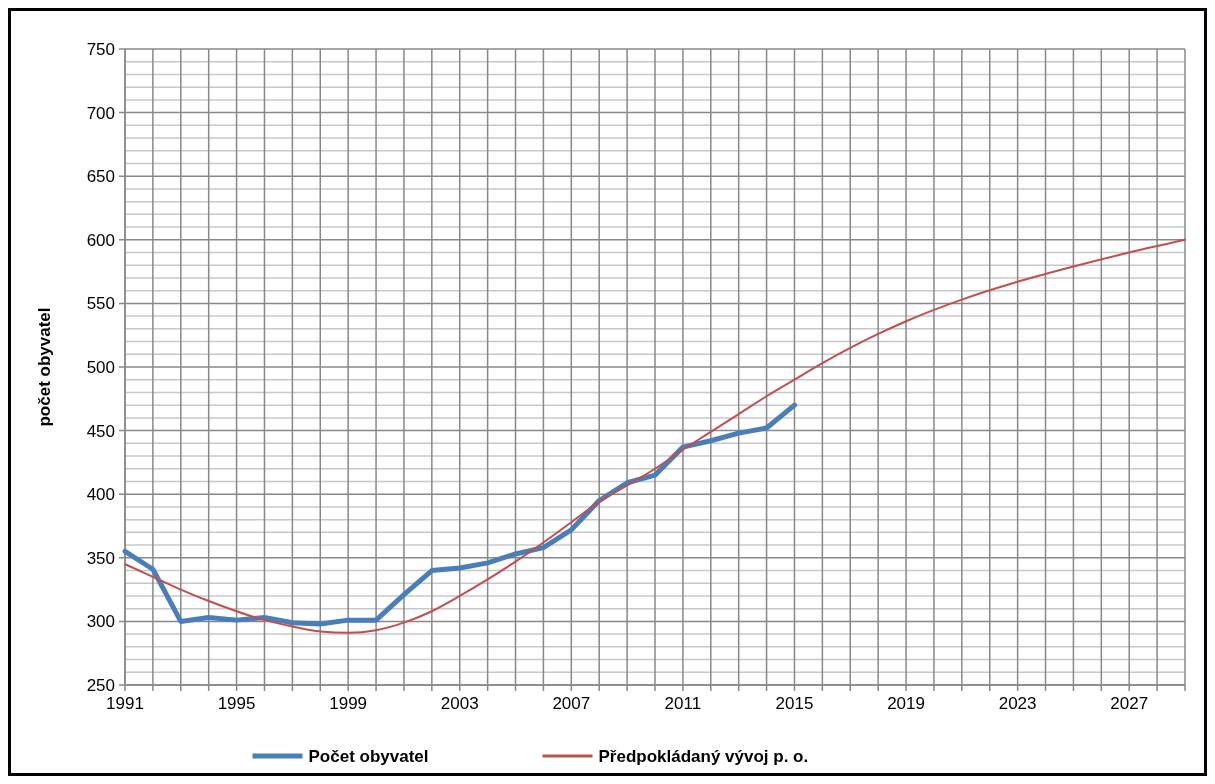 The image size is (1215, 784). Describe the element at coordinates (348, 703) in the screenshot. I see `x-tick-label: 1999` at that location.